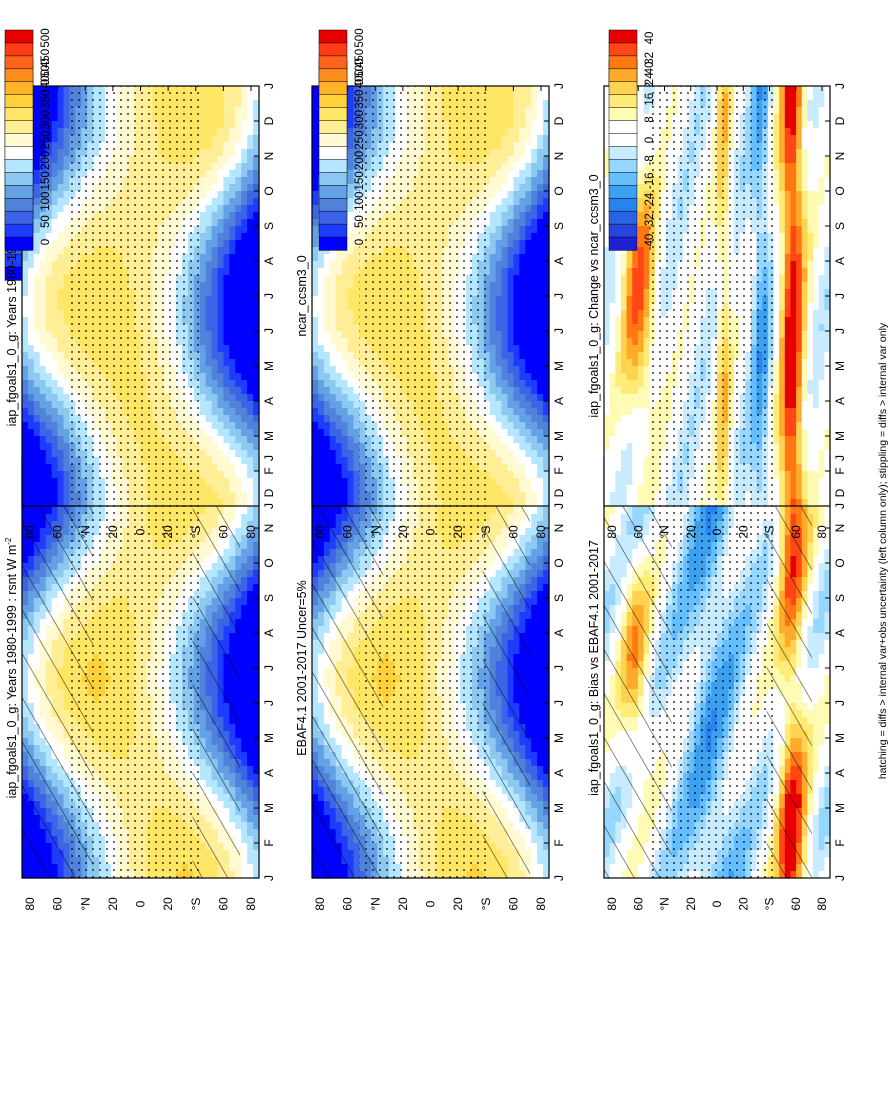  What do you see at coordinates (46, 180) in the screenshot?
I see `colorbar-label: 150` at bounding box center [46, 180].